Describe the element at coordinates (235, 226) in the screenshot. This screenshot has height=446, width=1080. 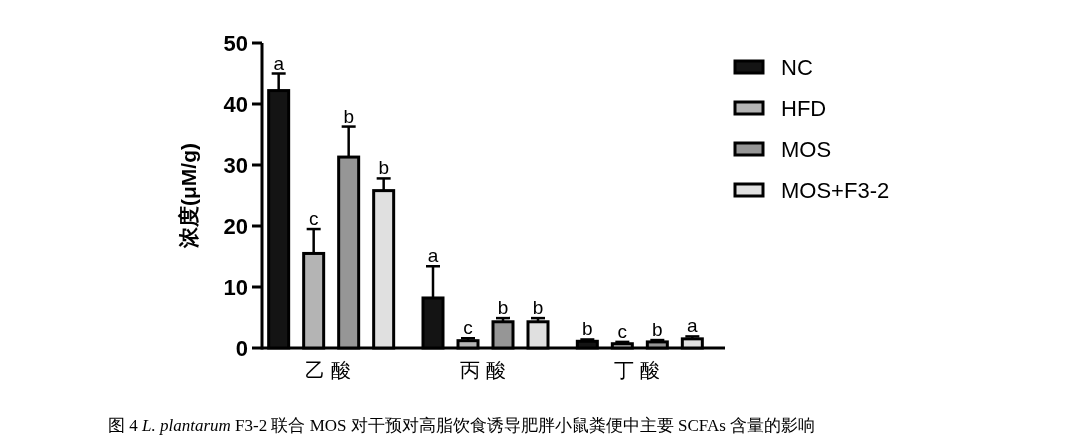
I see `y-tick-label: 20` at that location.